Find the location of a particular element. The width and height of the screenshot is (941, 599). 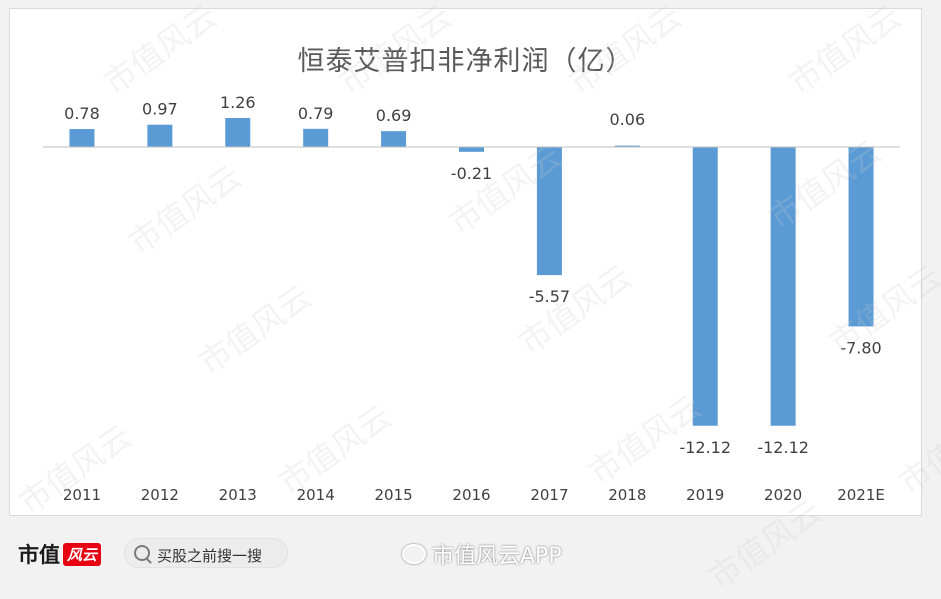

bar-2021E is located at coordinates (861, 237).